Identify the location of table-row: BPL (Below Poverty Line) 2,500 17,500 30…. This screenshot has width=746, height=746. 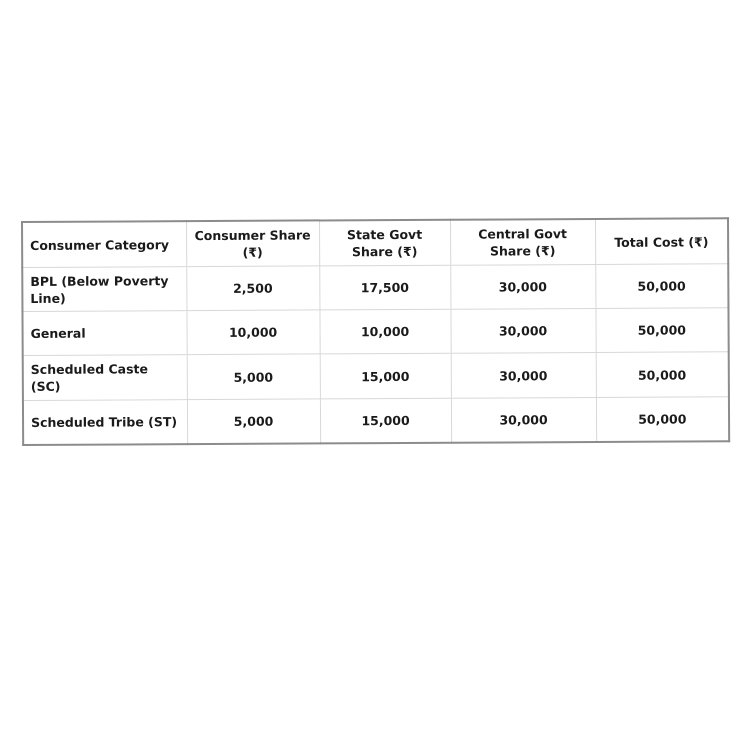
(375, 287).